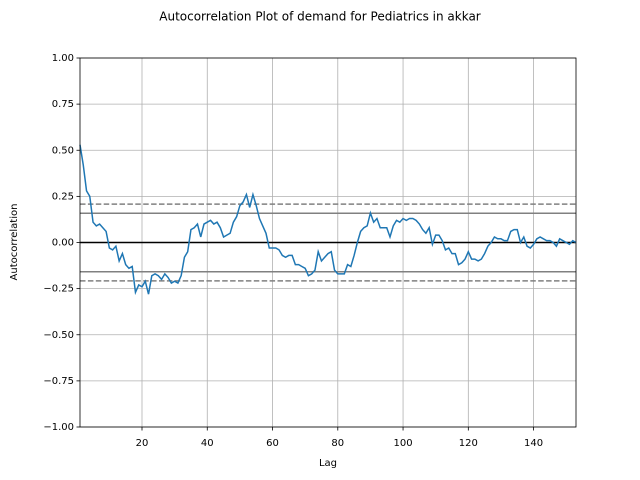  I want to click on x-tick-label: 100, so click(403, 443).